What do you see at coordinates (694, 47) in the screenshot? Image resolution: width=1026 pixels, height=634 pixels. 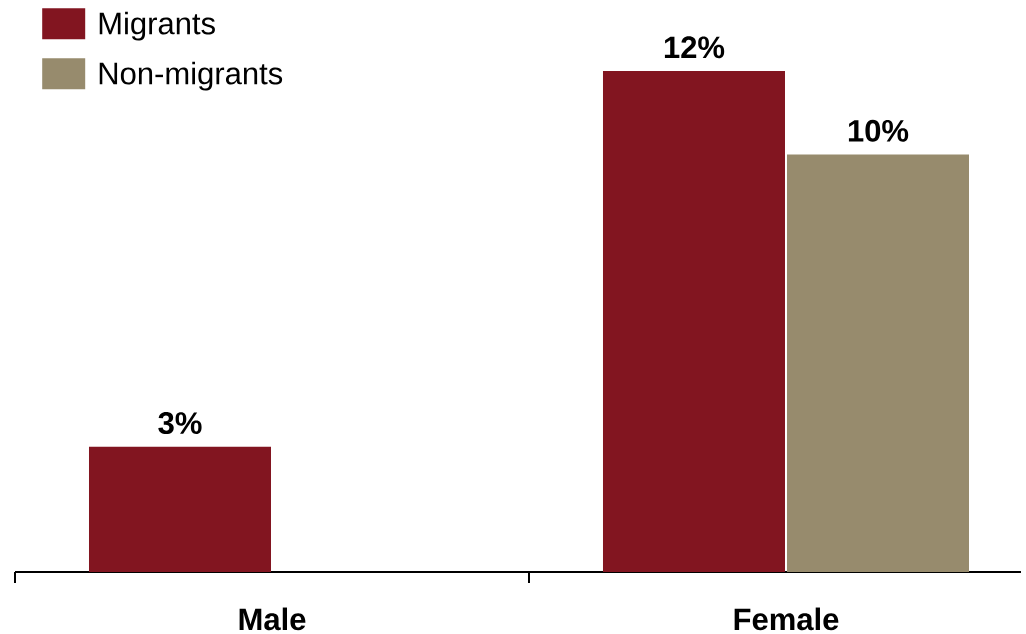 I see `data-label: 12%` at bounding box center [694, 47].